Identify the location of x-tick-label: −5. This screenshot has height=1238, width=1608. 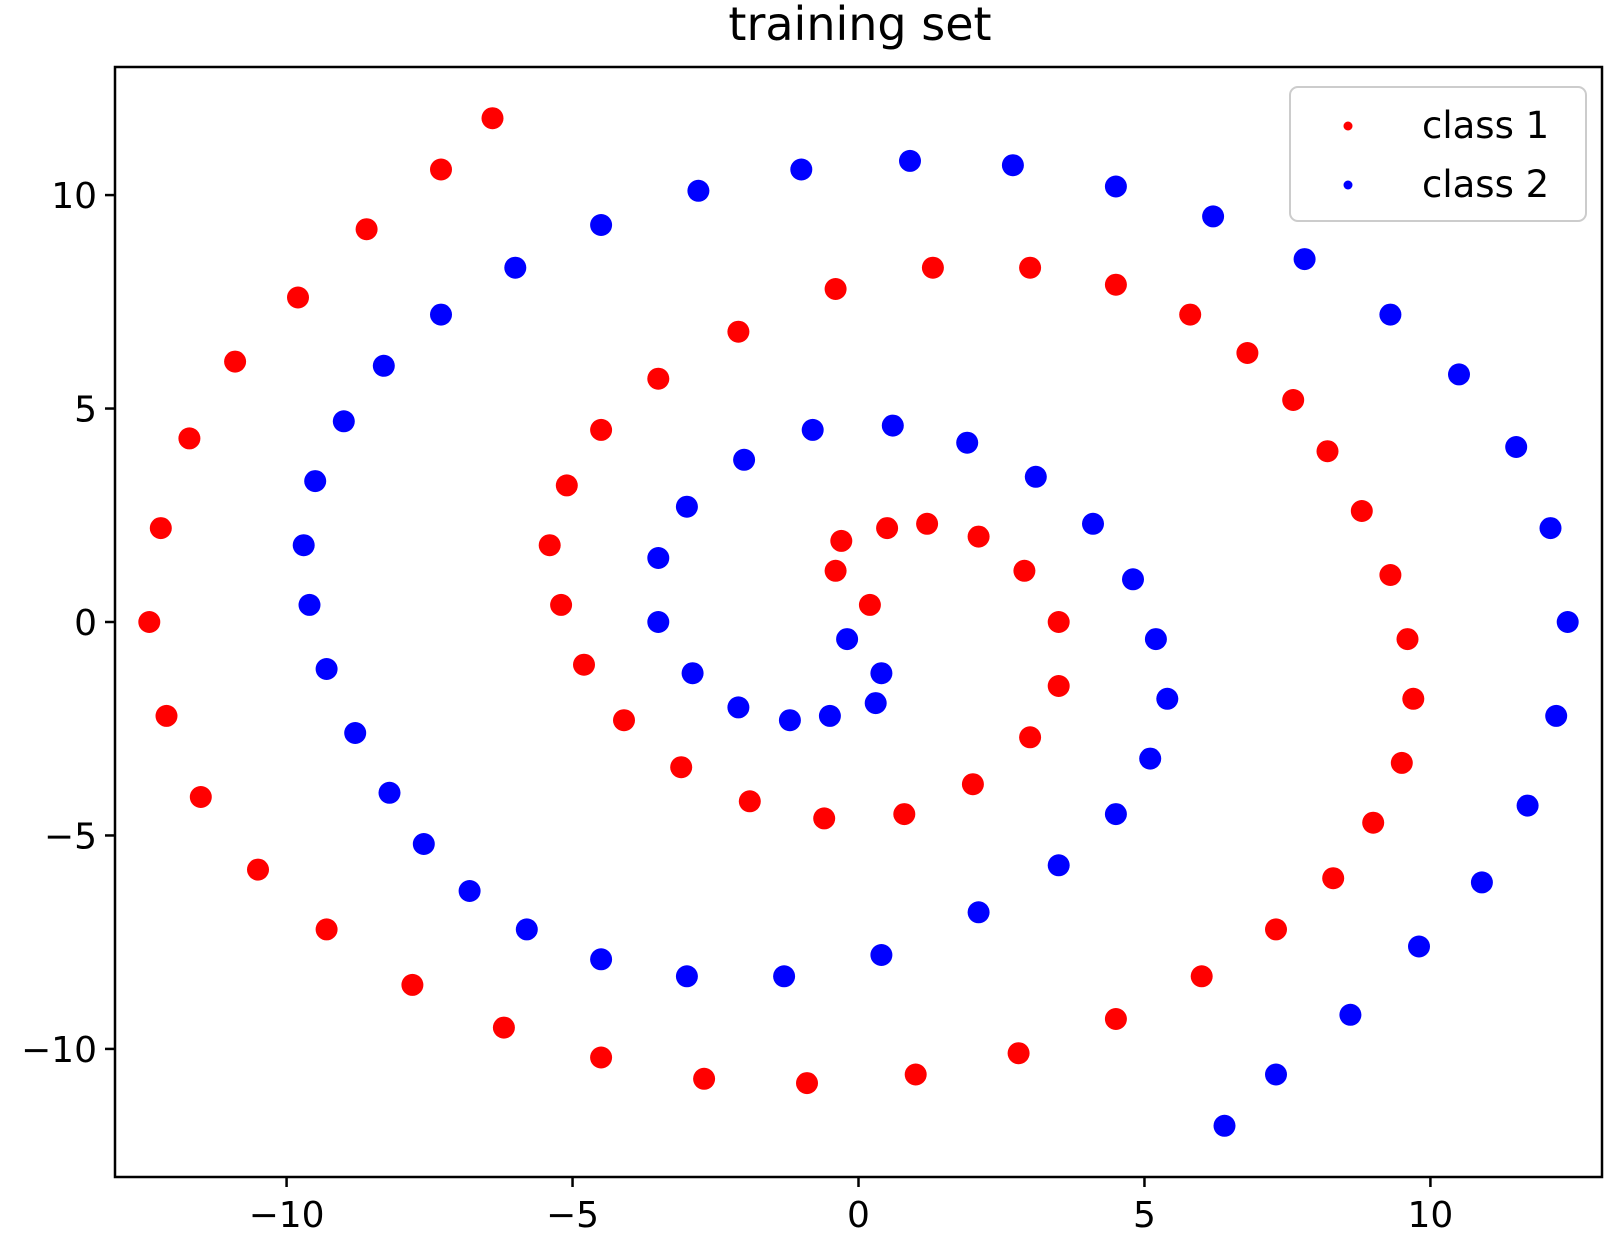
(572, 1215).